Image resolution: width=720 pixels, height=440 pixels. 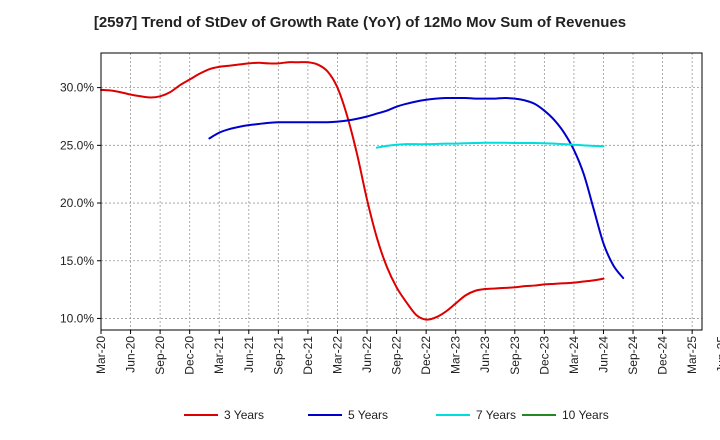 What do you see at coordinates (244, 415) in the screenshot?
I see `legend-label-3-years: 3 Years` at bounding box center [244, 415].